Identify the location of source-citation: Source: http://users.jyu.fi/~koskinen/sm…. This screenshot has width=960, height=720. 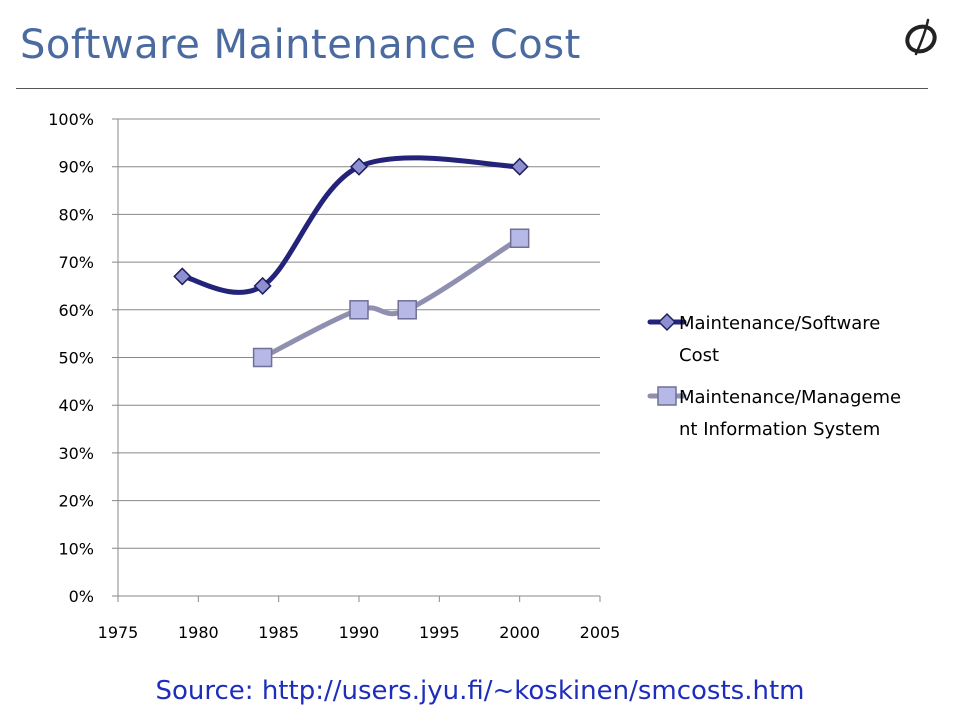
(480, 691).